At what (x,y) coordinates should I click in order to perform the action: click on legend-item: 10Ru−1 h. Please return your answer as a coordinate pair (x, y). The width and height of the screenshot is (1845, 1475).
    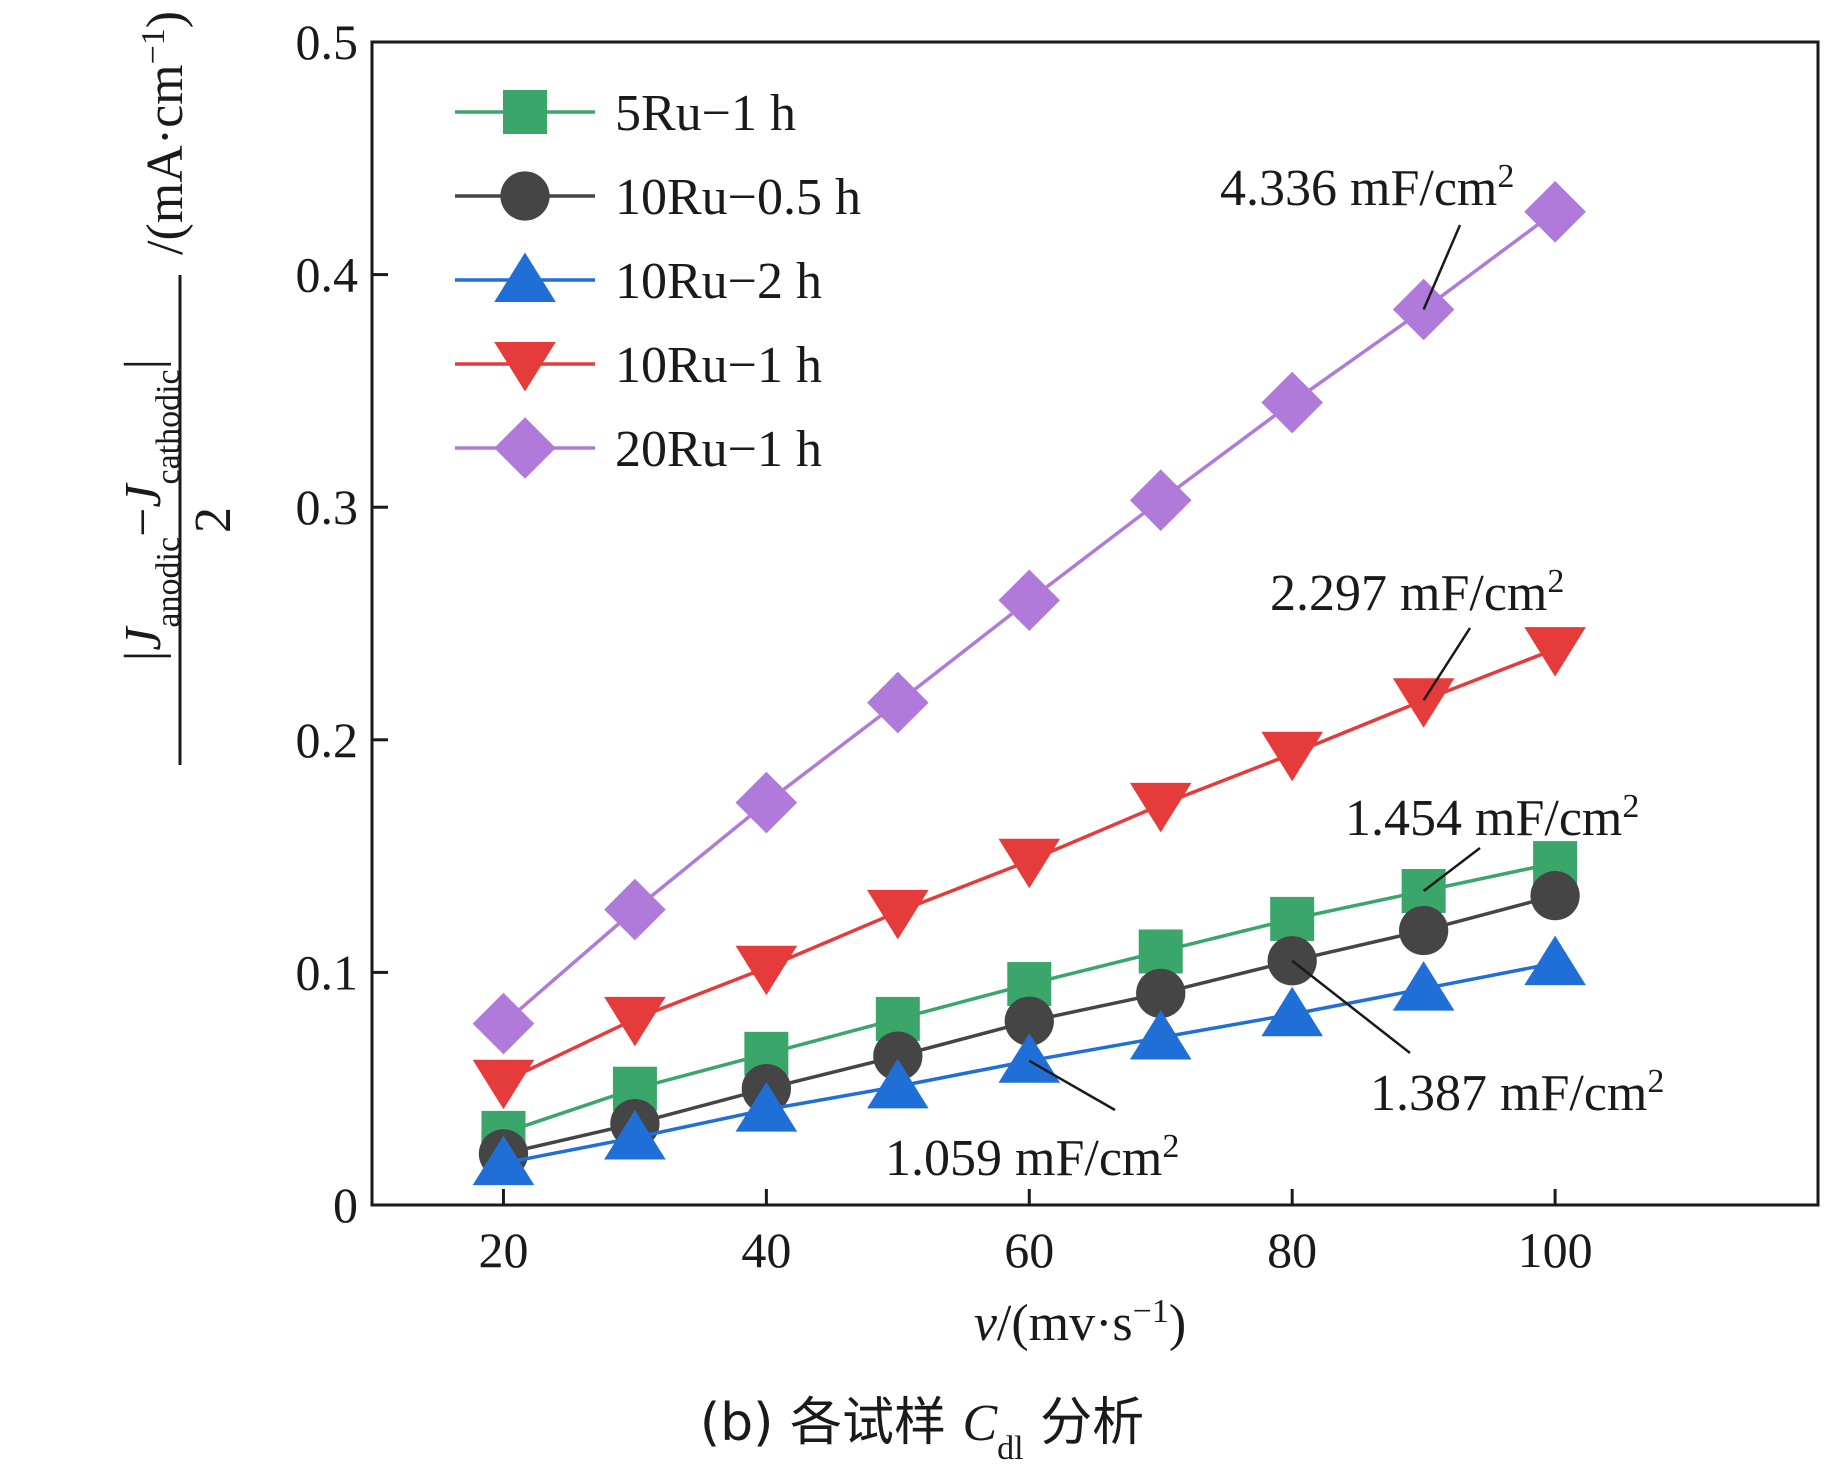
    Looking at the image, I should click on (638, 365).